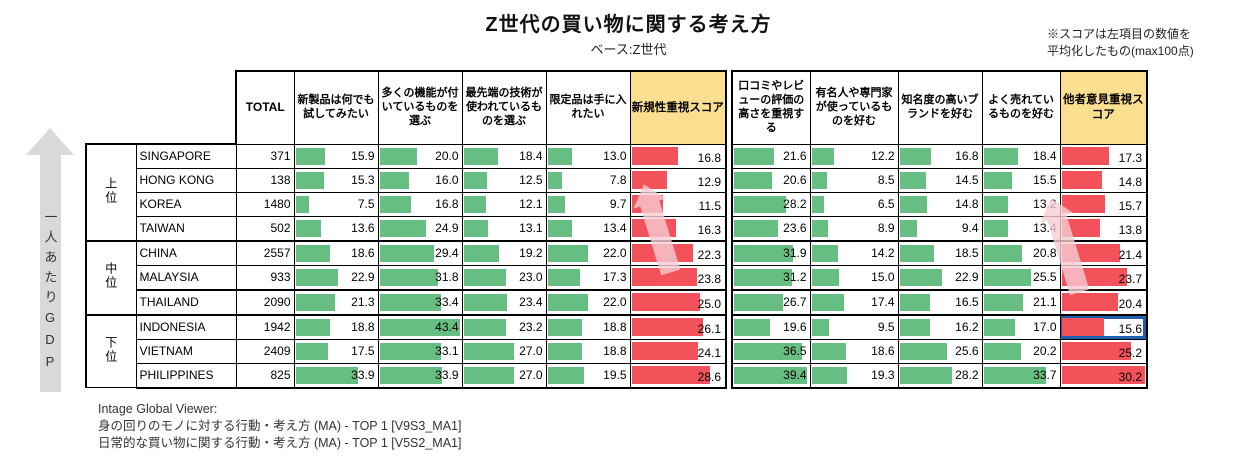 This screenshot has height=460, width=1257. I want to click on cell-number: 12.2, so click(883, 155).